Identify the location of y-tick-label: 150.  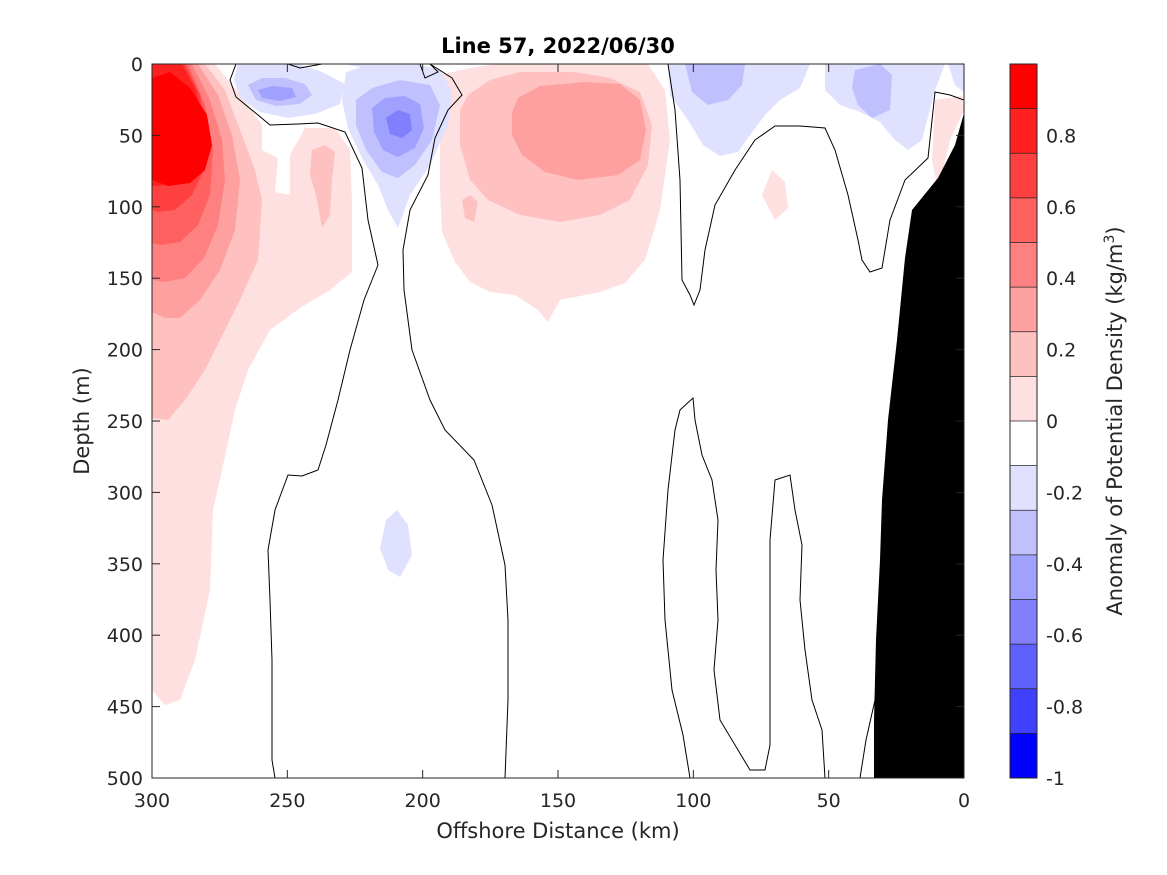
(125, 279).